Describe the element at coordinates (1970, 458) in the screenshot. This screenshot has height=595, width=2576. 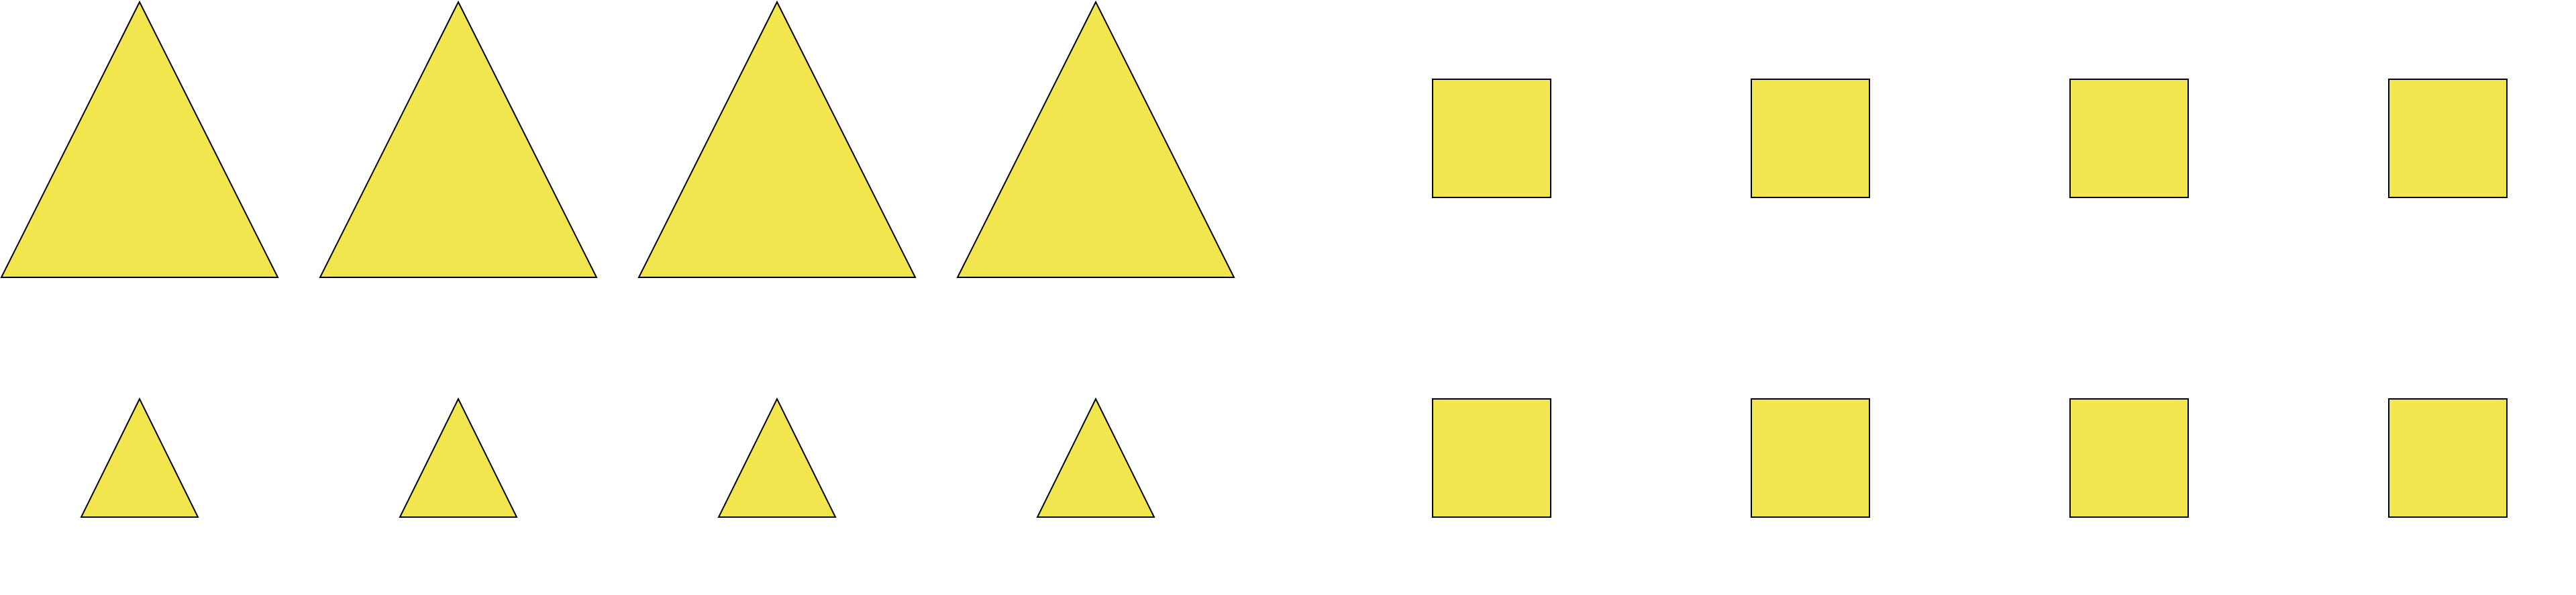
I see `bottom-row-squares` at that location.